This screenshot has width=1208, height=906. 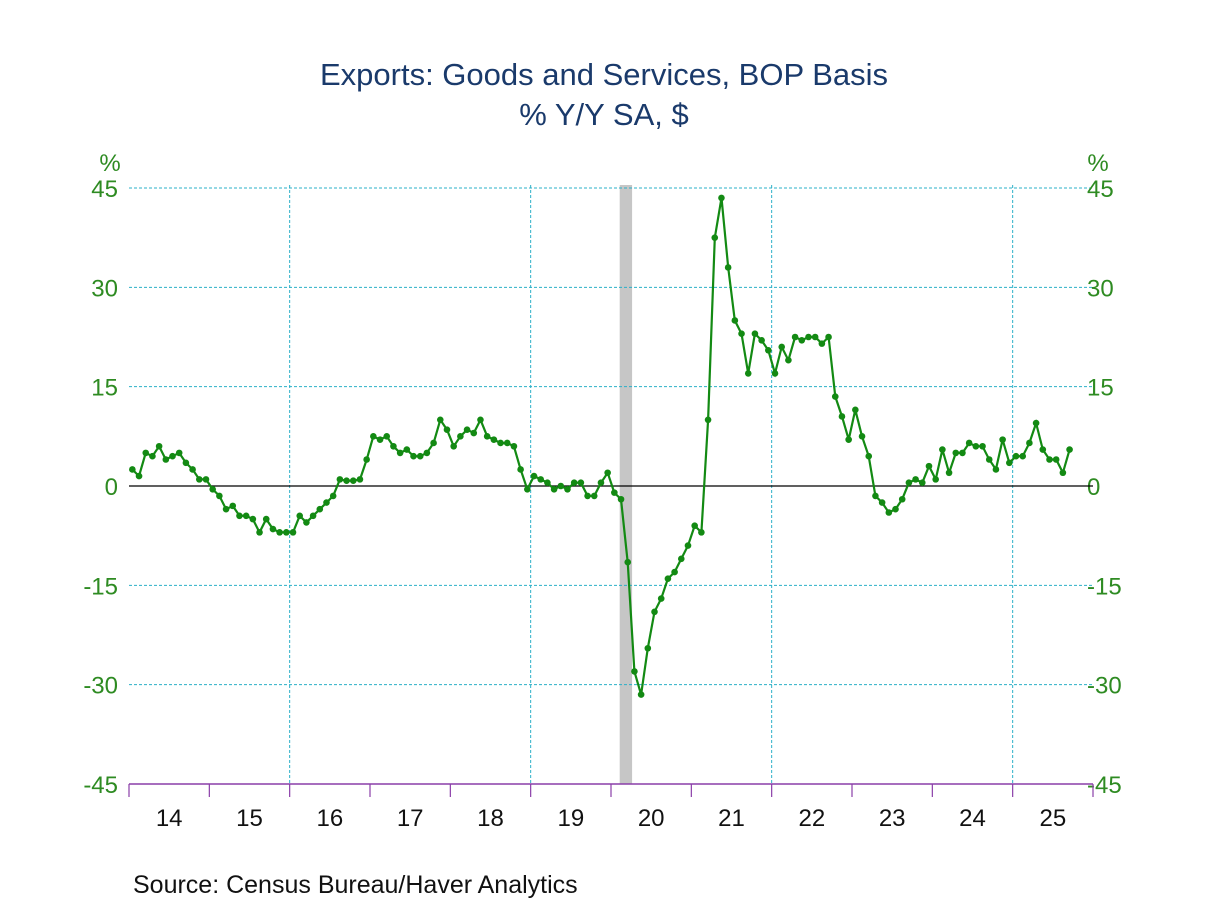 What do you see at coordinates (100, 686) in the screenshot?
I see `y-tick-left: -30` at bounding box center [100, 686].